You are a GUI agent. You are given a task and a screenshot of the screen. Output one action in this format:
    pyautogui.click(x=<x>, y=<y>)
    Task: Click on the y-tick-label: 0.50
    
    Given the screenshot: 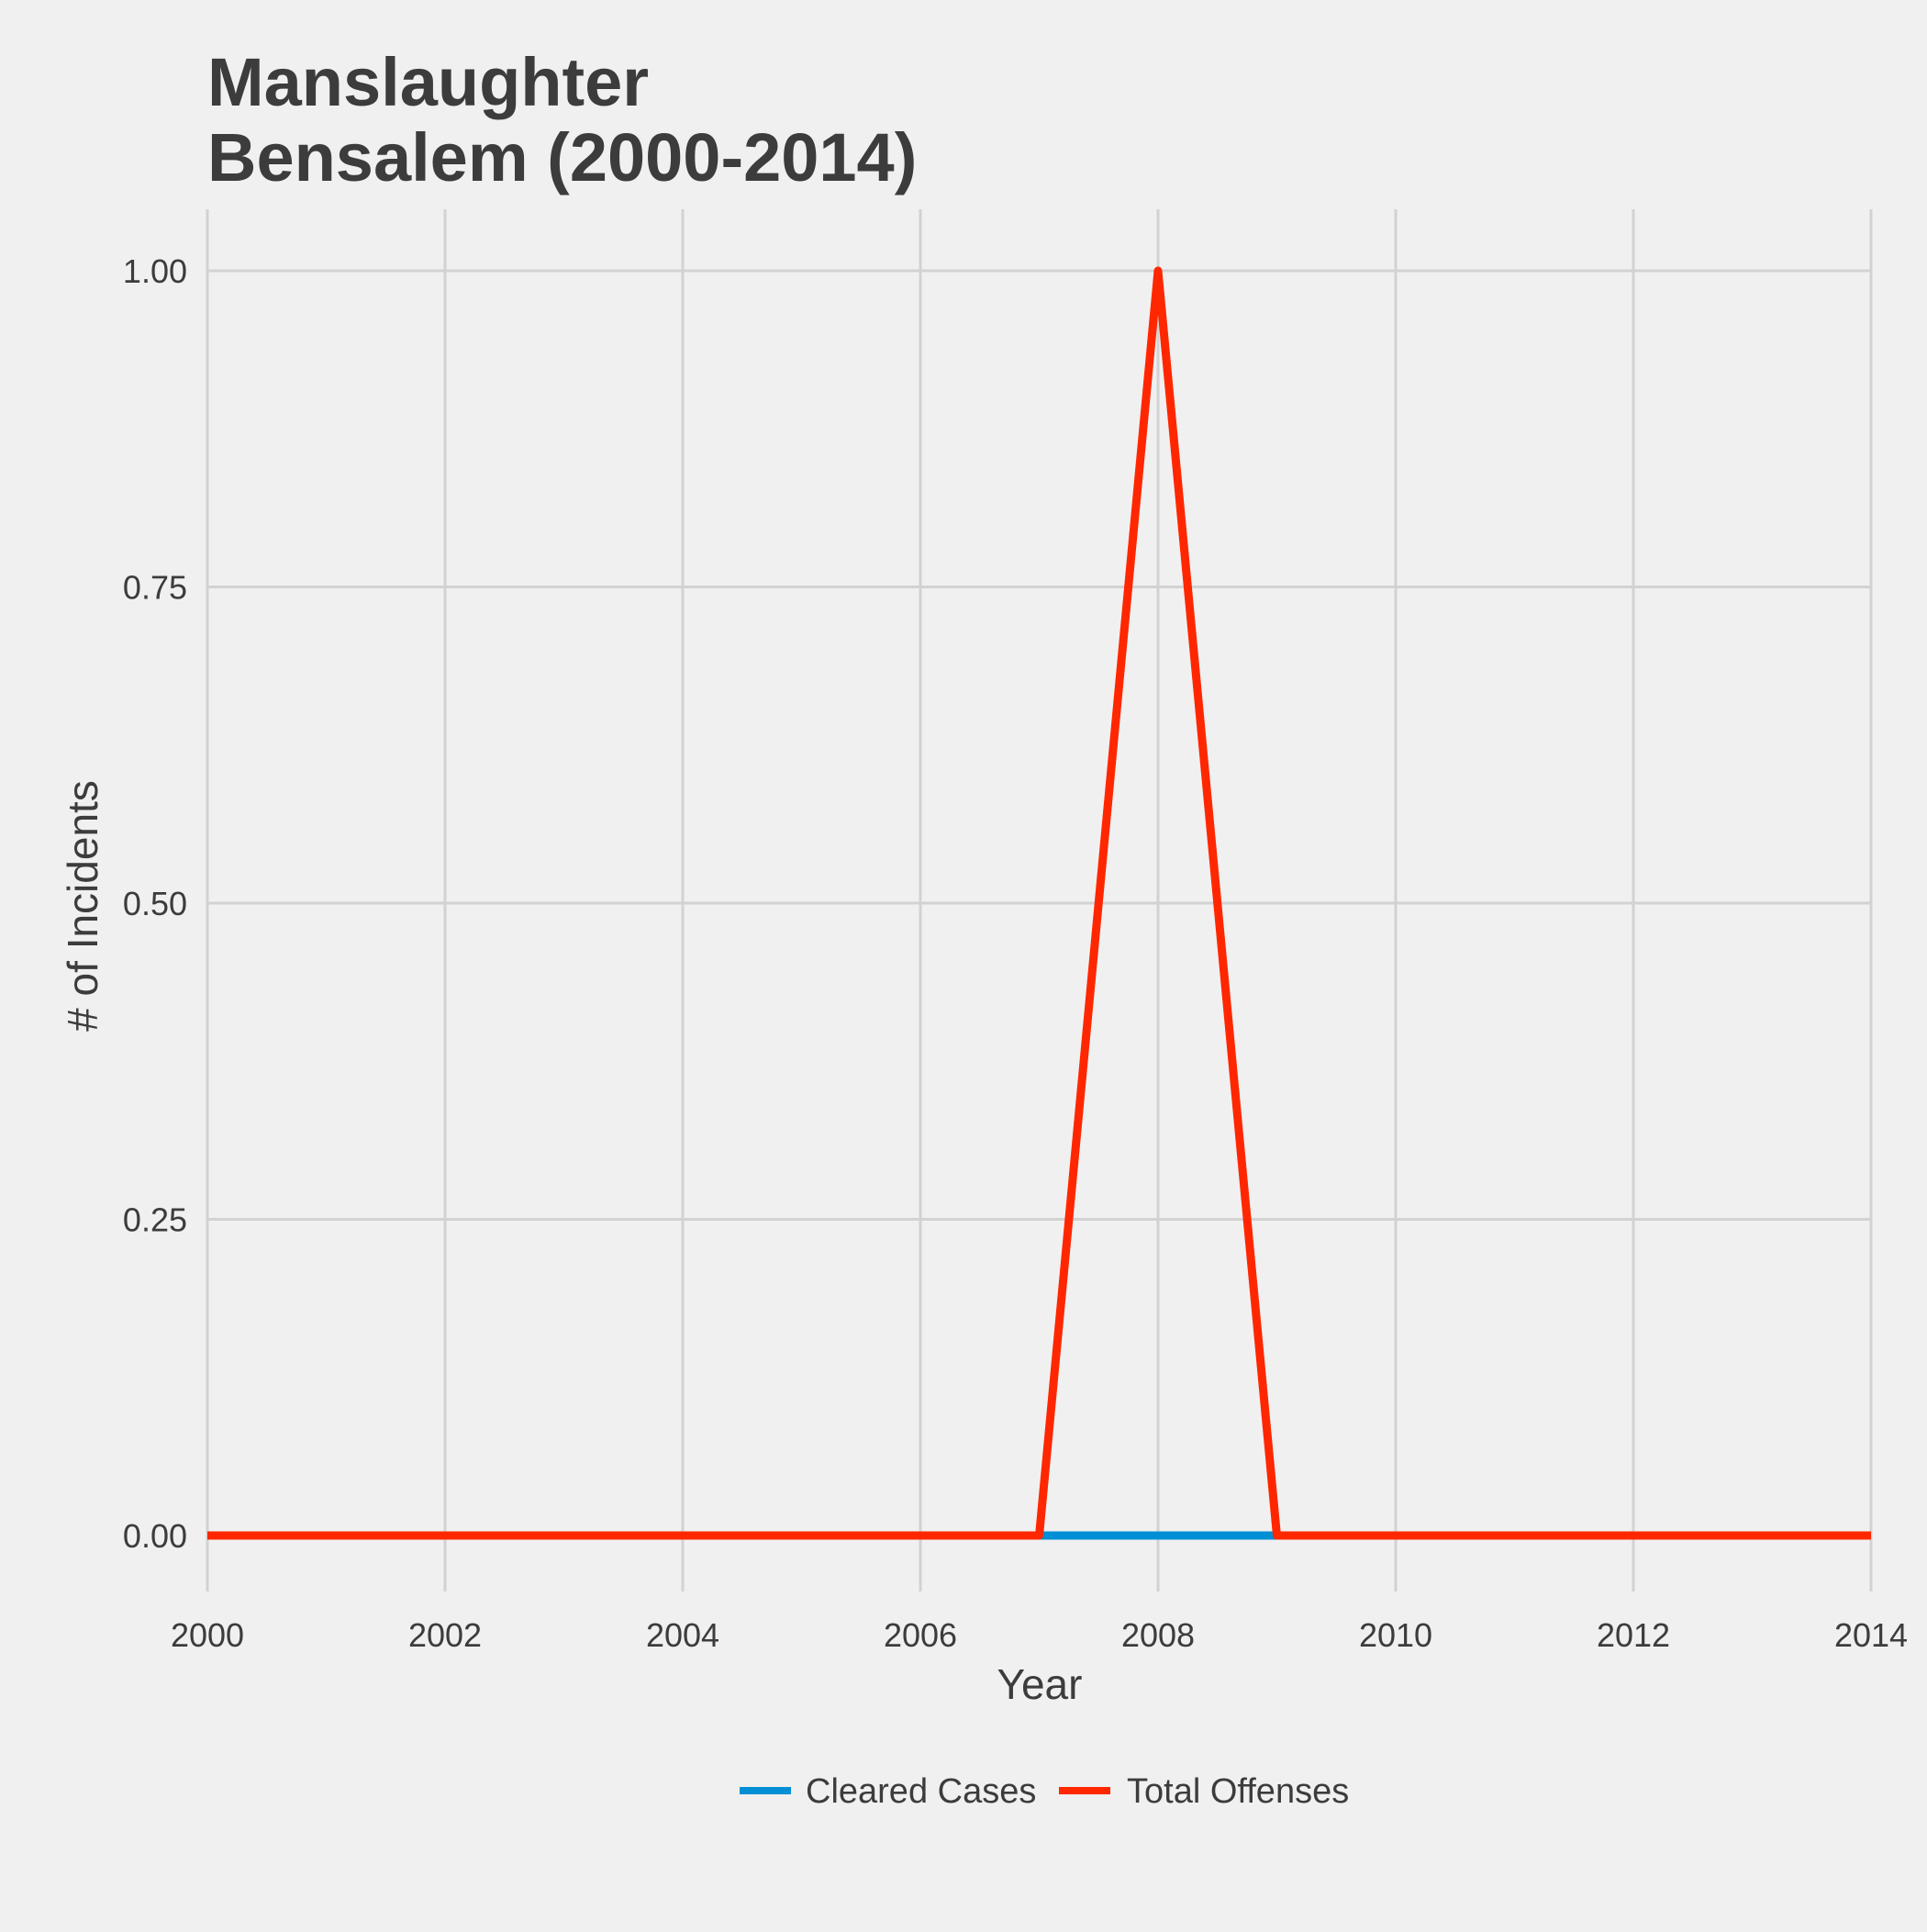 What is the action you would take?
    pyautogui.click(x=155, y=903)
    